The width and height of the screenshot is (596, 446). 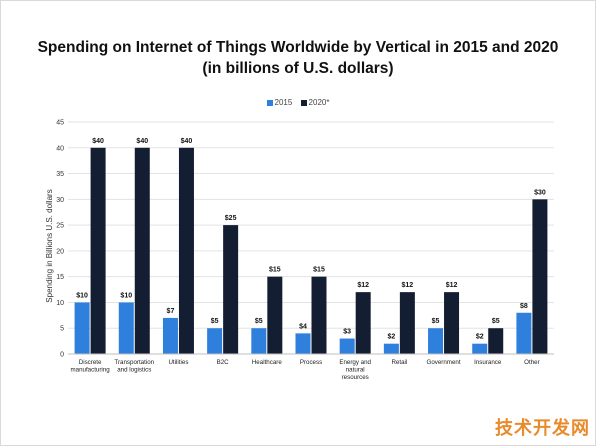 What do you see at coordinates (60, 277) in the screenshot?
I see `y-tick-label: 15` at bounding box center [60, 277].